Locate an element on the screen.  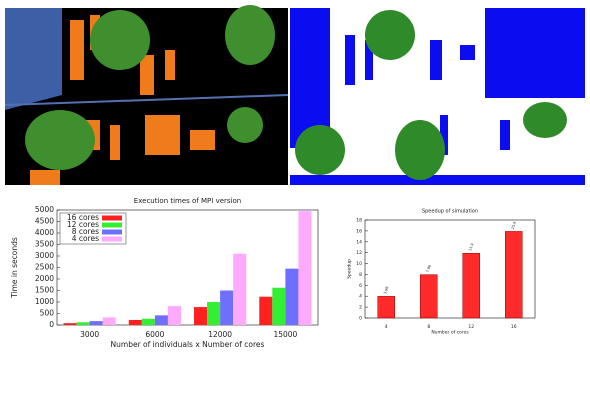
y-tick-label: 2000 is located at coordinates (44, 278).